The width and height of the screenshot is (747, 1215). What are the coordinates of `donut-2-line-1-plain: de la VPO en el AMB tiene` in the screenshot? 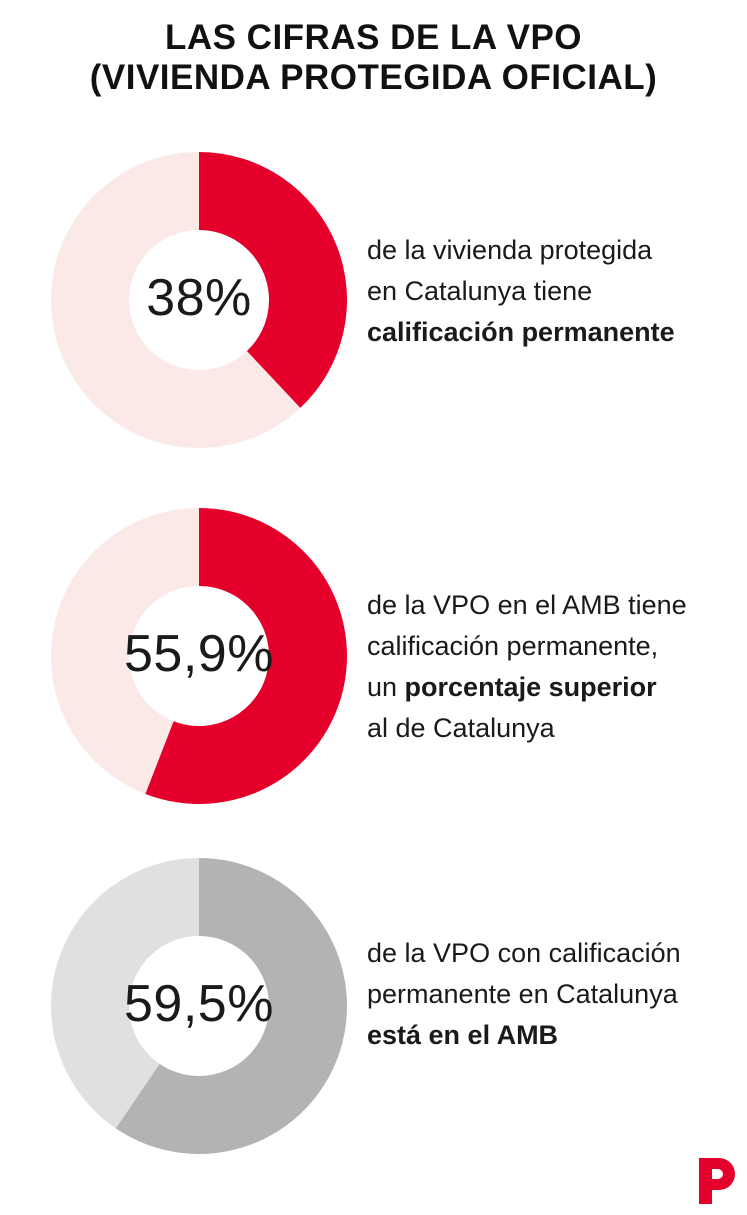 It's located at (527, 605).